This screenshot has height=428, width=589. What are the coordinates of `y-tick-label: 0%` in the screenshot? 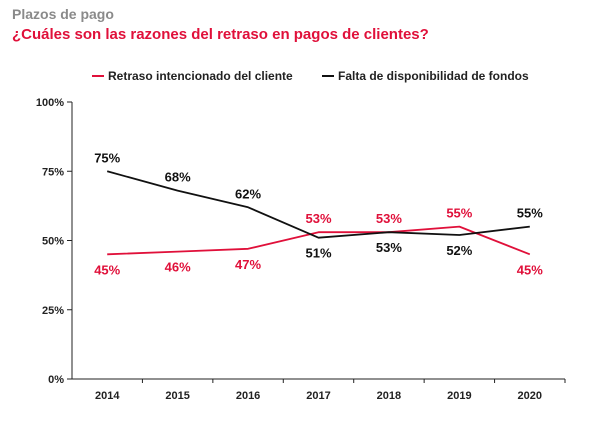 It's located at (56, 380).